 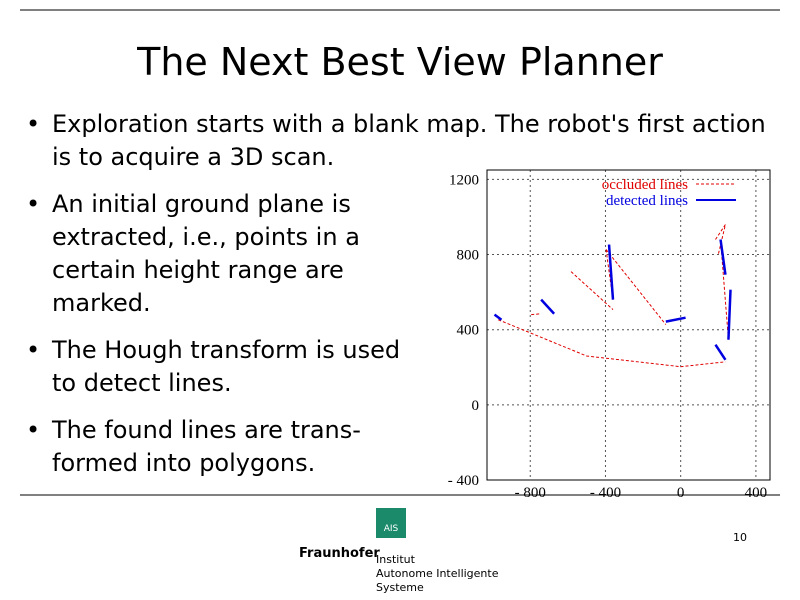 I want to click on y-tick-label: - 400, so click(x=463, y=481).